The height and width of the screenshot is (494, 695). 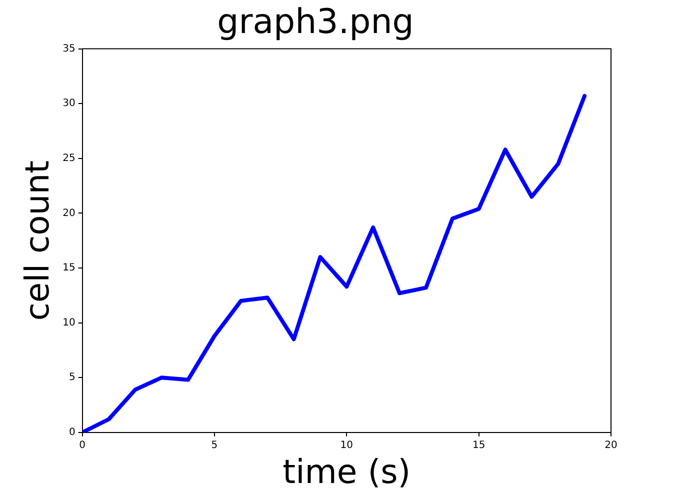 I want to click on y-tick-label: 25, so click(x=69, y=158).